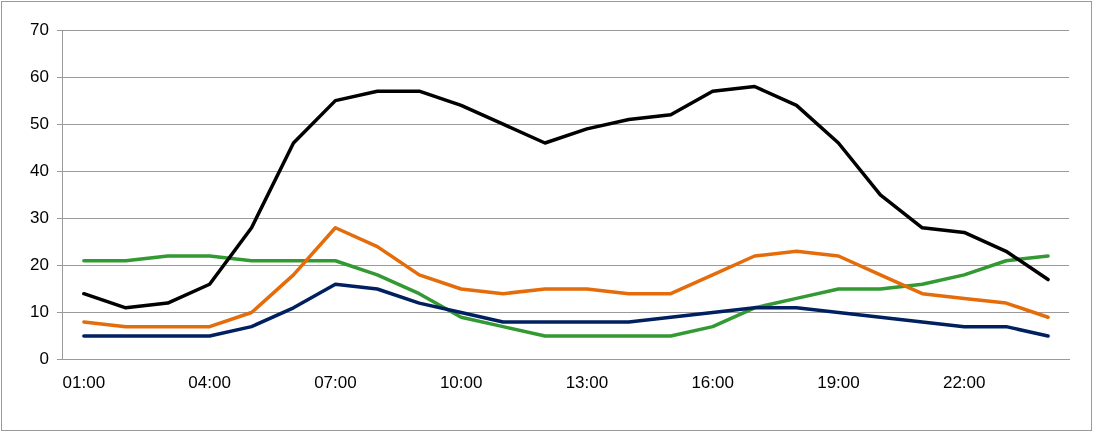  I want to click on y-tick-label: 20, so click(39, 265).